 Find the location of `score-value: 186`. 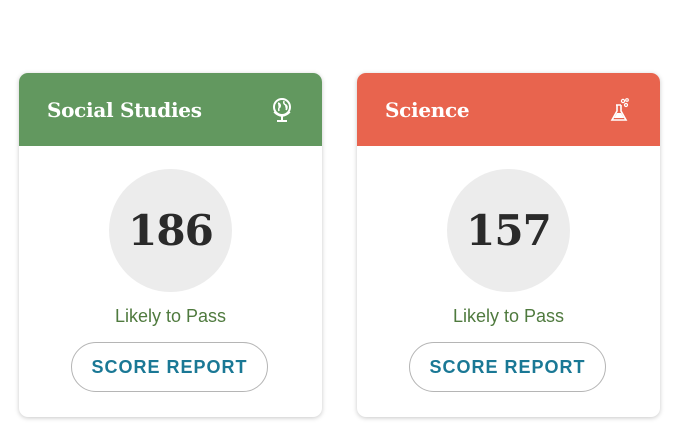

score-value: 186 is located at coordinates (171, 230).